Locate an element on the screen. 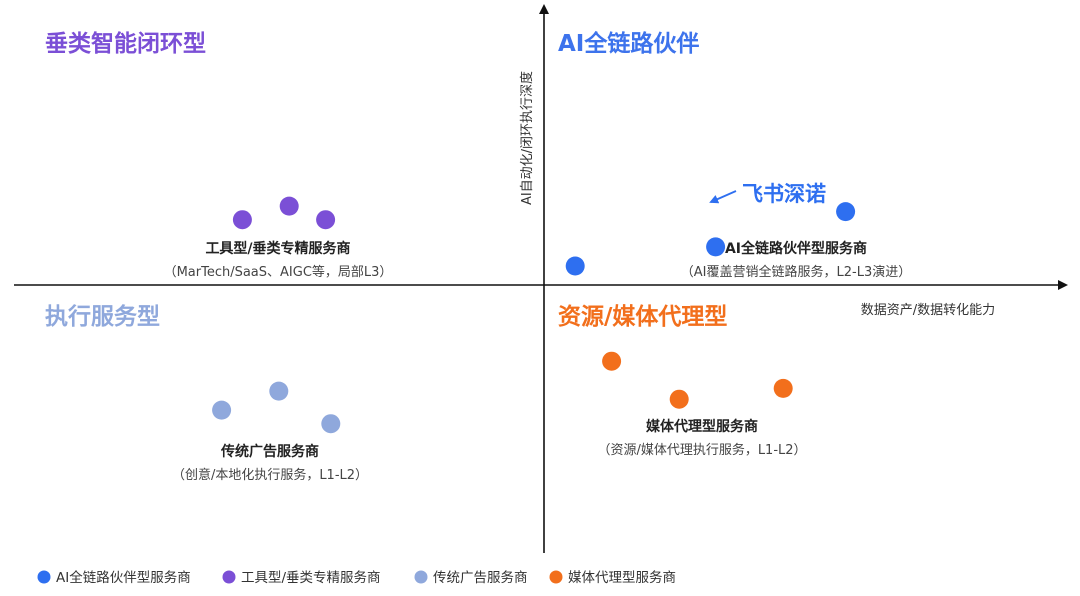  cluster-desc-media: （资源/媒体代理执行服务，L1-L2） is located at coordinates (701, 450).